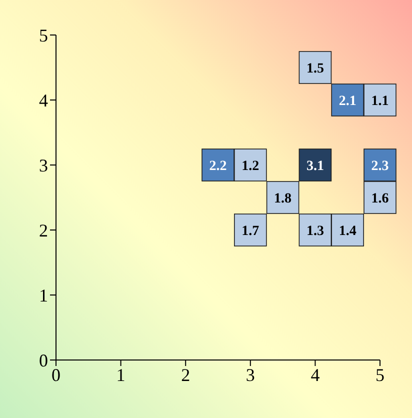 The height and width of the screenshot is (418, 412). Describe the element at coordinates (251, 166) in the screenshot. I see `annotation: 1.2` at that location.